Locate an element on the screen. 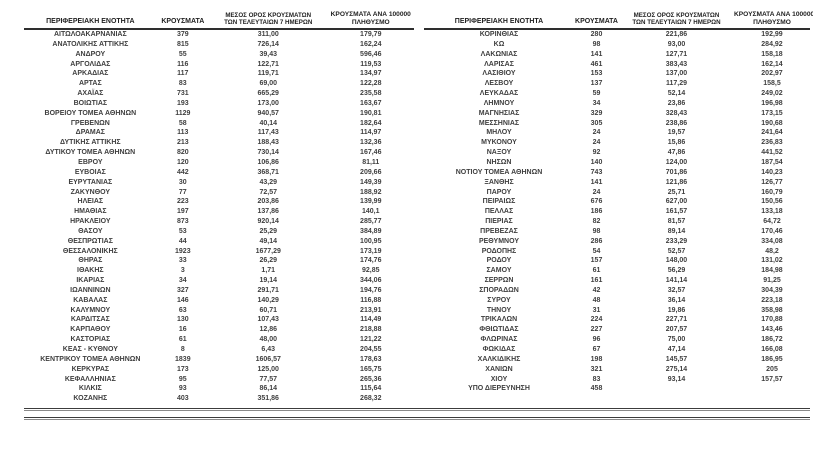 The width and height of the screenshot is (813, 453). table-row: ΑΧΑΪΑΣ 731 665,29 235,58 is located at coordinates (219, 94).